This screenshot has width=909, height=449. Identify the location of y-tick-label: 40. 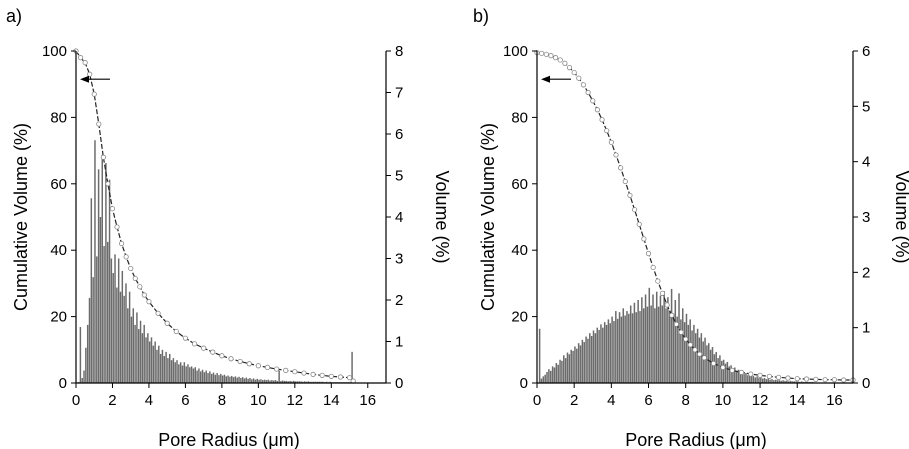
(58, 250).